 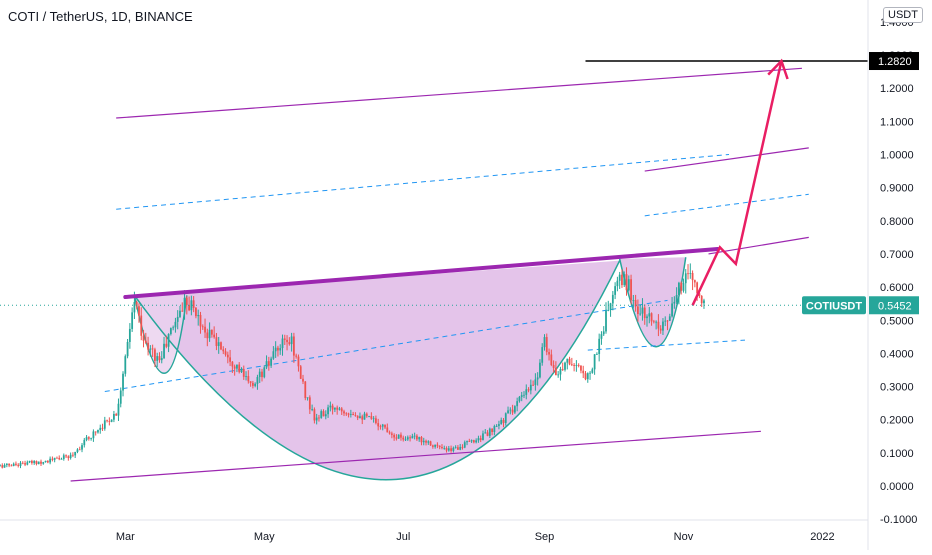 I want to click on y-tick-label: 1.1000, so click(x=897, y=122).